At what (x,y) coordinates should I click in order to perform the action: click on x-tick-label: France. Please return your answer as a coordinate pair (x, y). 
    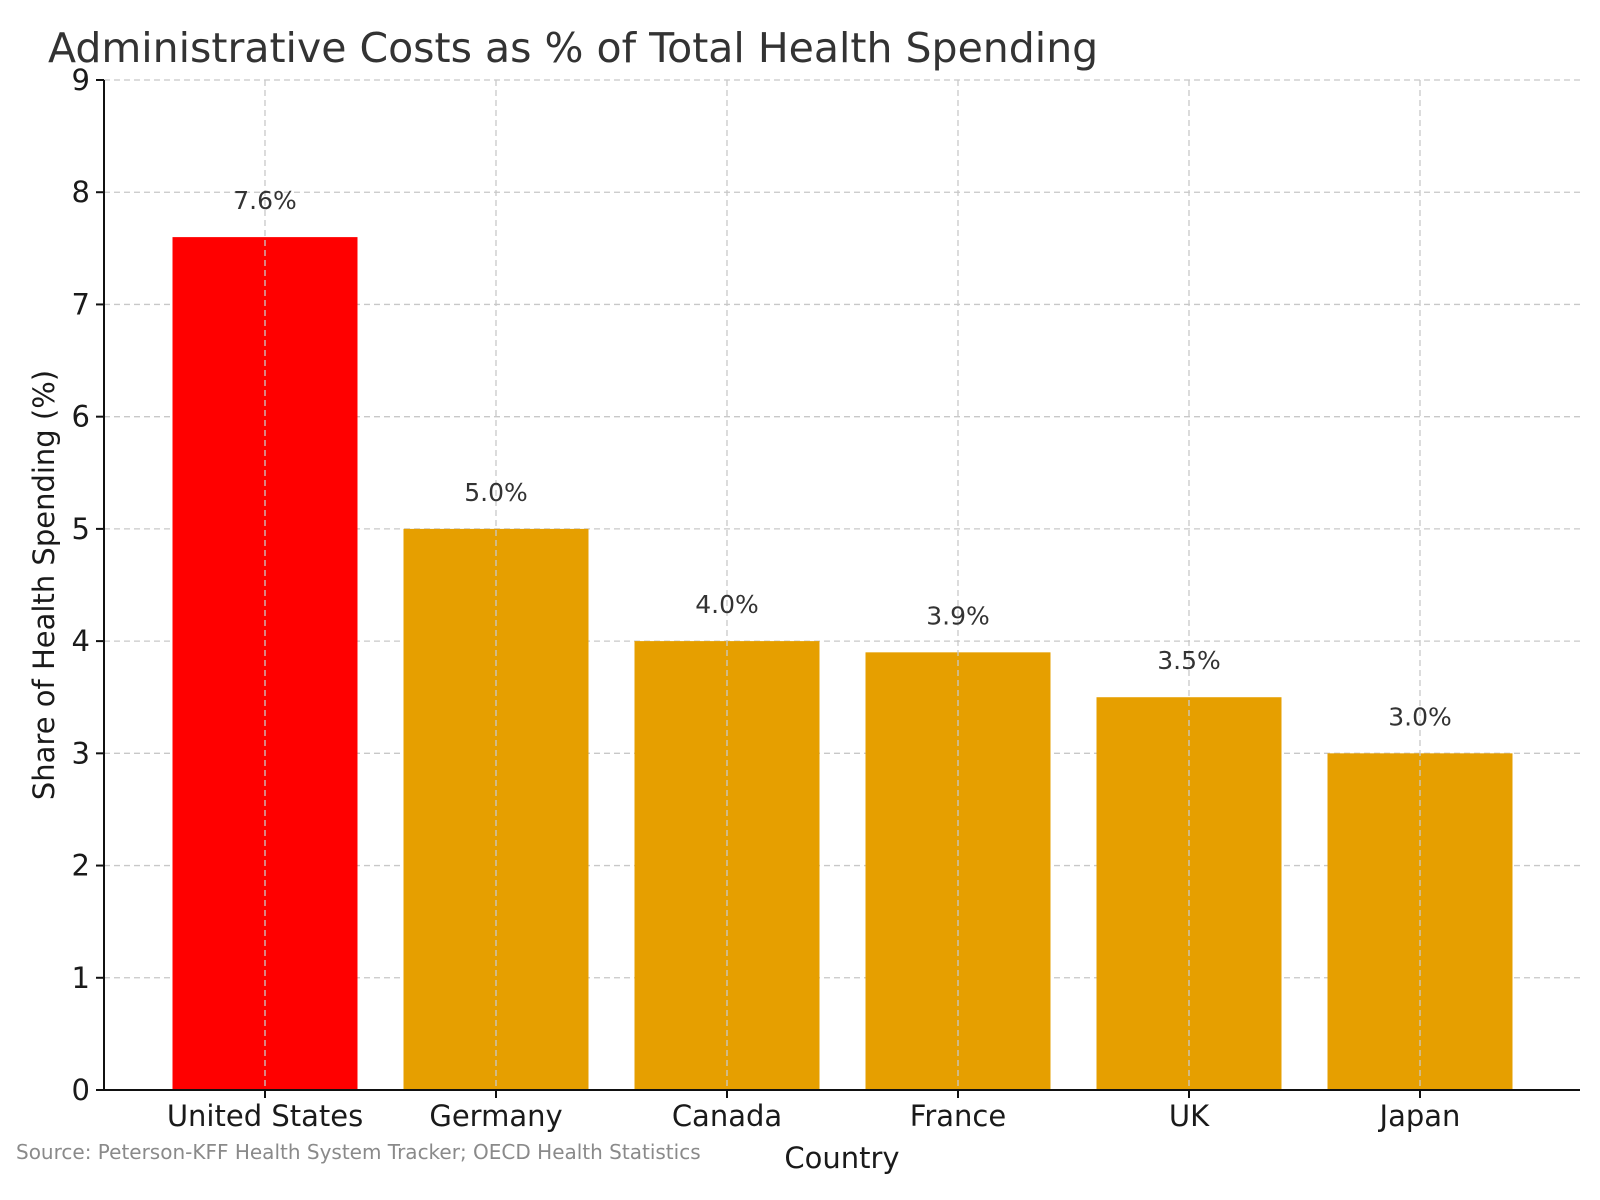
    Looking at the image, I should click on (958, 1116).